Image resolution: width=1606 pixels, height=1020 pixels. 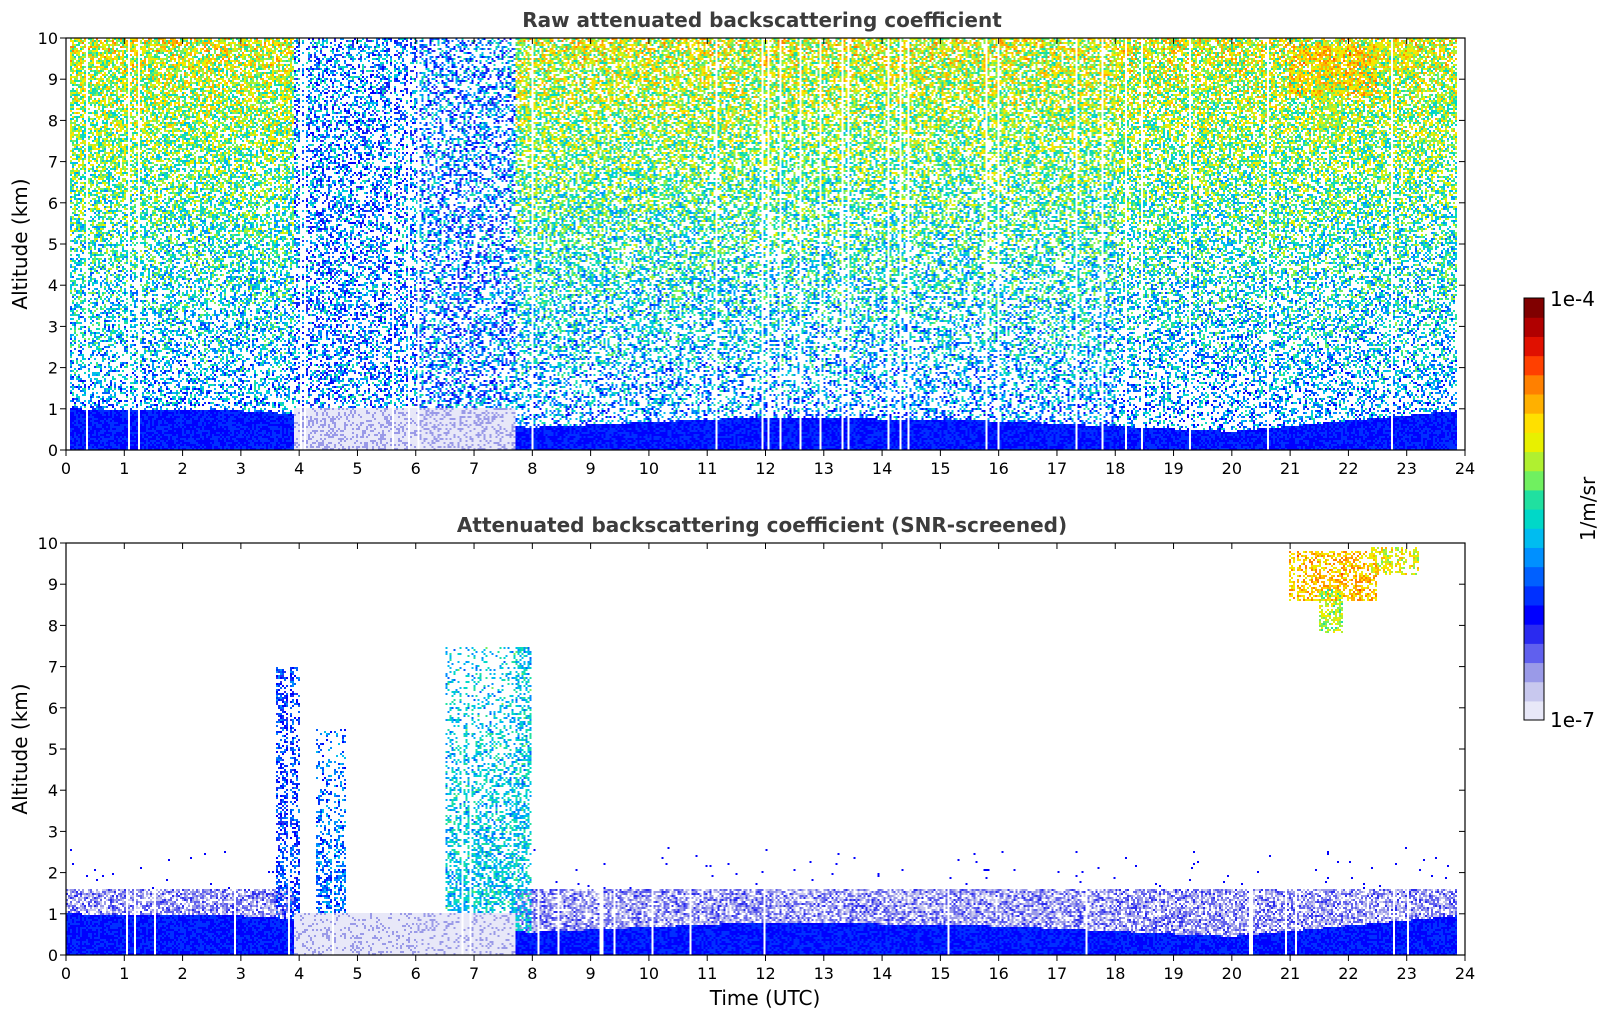 I want to click on x-tick-label: 17, so click(x=1057, y=468).